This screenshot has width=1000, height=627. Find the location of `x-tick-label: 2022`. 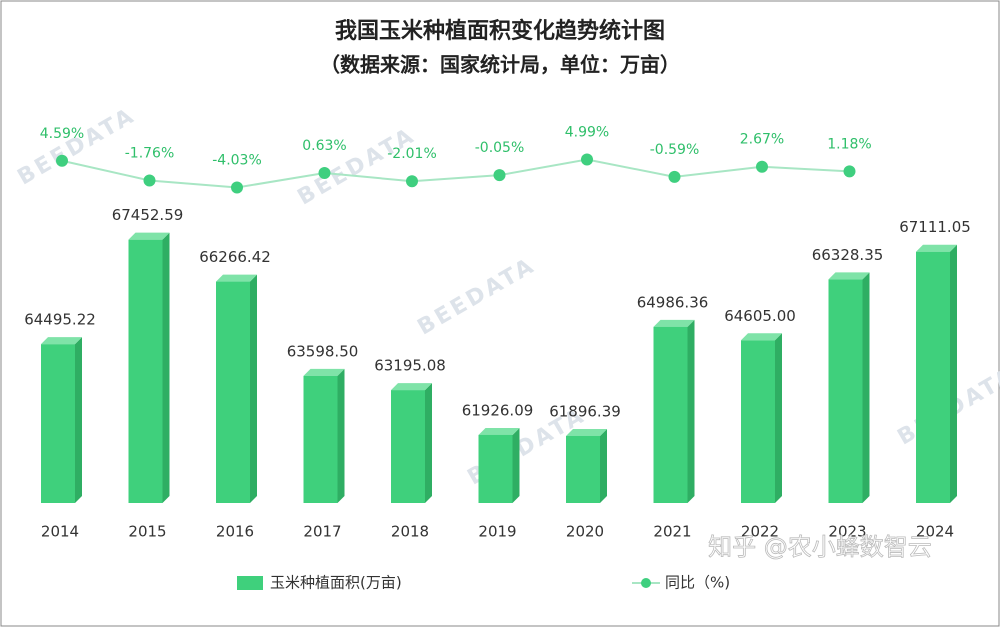

x-tick-label: 2022 is located at coordinates (760, 532).